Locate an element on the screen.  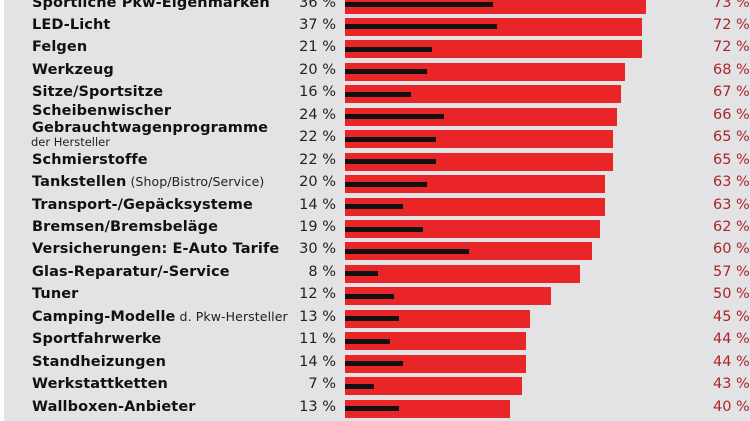
category-label: Schmierstoffe is located at coordinates (90, 160).